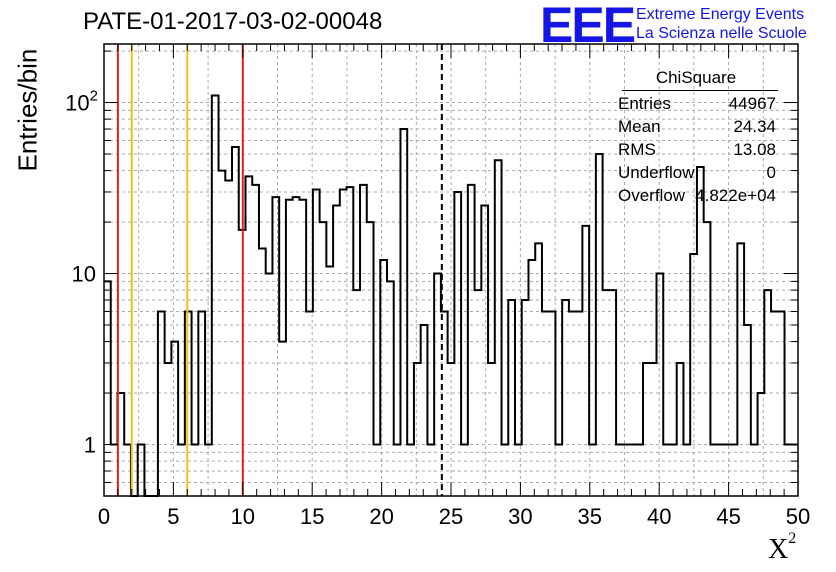 This screenshot has height=572, width=836. I want to click on x-tick-label: 30, so click(520, 516).